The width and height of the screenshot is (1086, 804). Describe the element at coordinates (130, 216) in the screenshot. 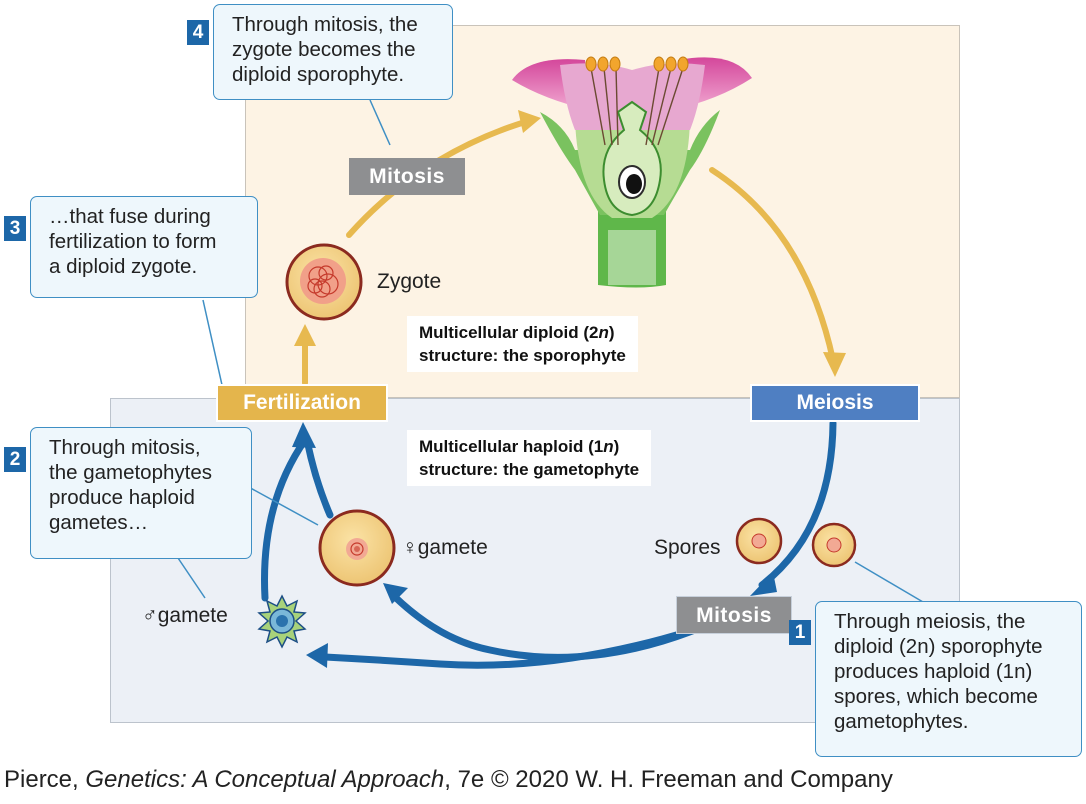

I see `step-3-line: …that fuse during` at that location.